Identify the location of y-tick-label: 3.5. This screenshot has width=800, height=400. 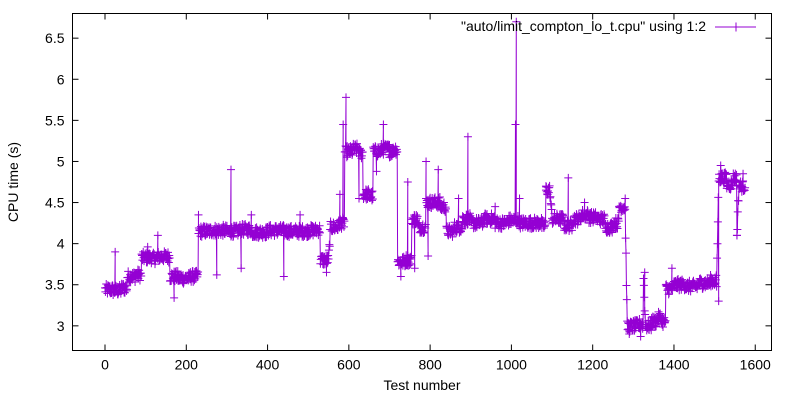
(55, 285).